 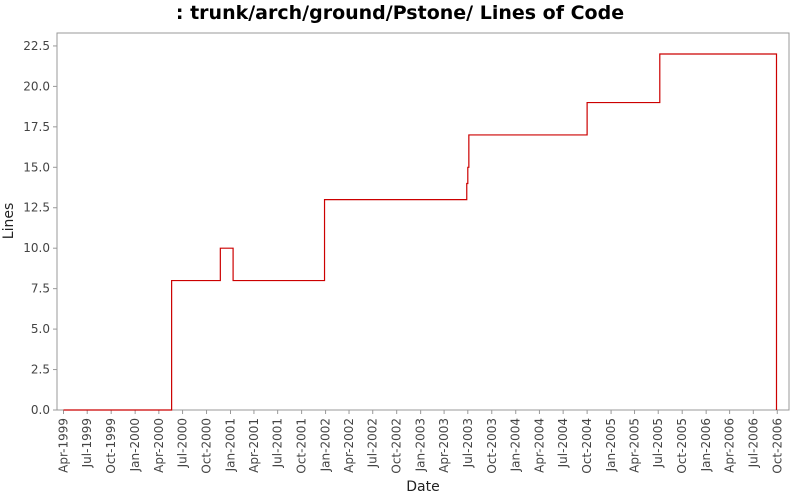 What do you see at coordinates (422, 487) in the screenshot?
I see `x-axis-title: Date` at bounding box center [422, 487].